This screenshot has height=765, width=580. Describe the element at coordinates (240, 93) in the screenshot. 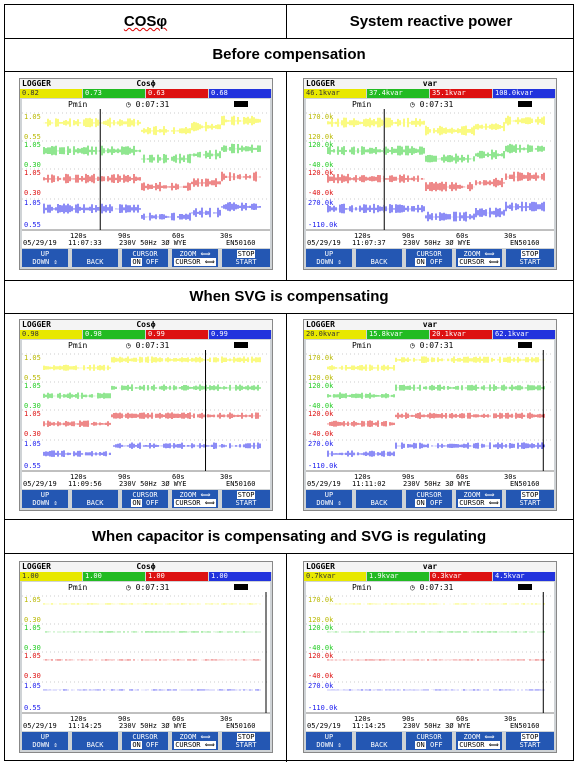

I see `phase-value: 0.68` at that location.